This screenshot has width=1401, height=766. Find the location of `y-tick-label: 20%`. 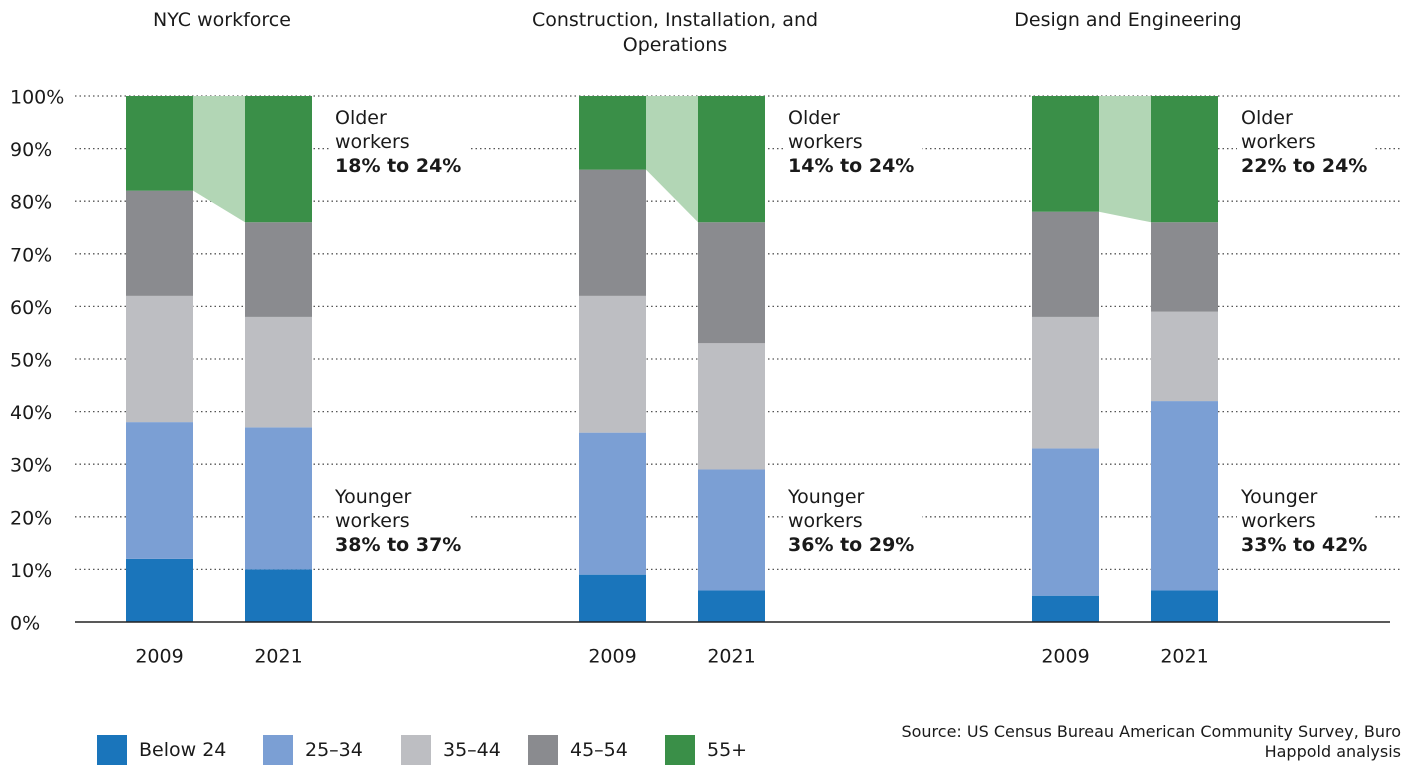

y-tick-label: 20% is located at coordinates (31, 518).